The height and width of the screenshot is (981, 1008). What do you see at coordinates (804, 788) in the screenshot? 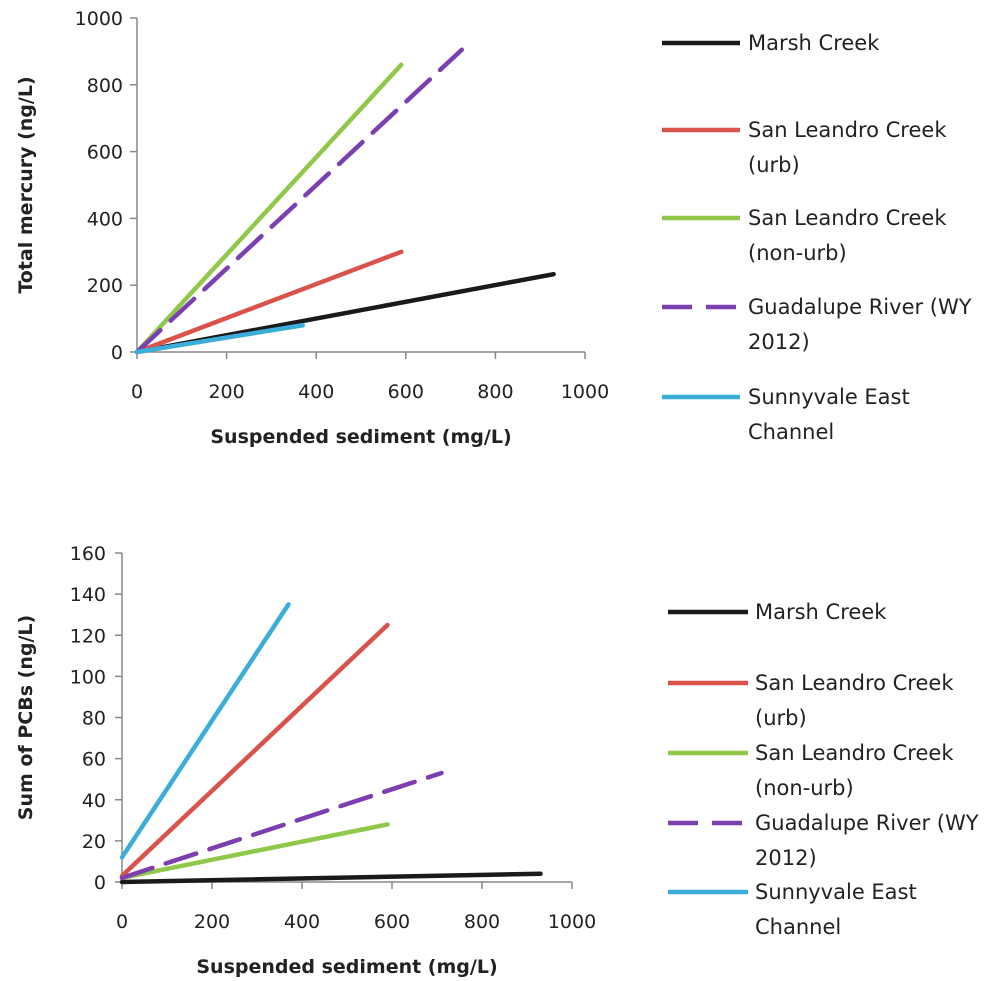
I see `chart2-legend-label-3: (non-urb)` at bounding box center [804, 788].